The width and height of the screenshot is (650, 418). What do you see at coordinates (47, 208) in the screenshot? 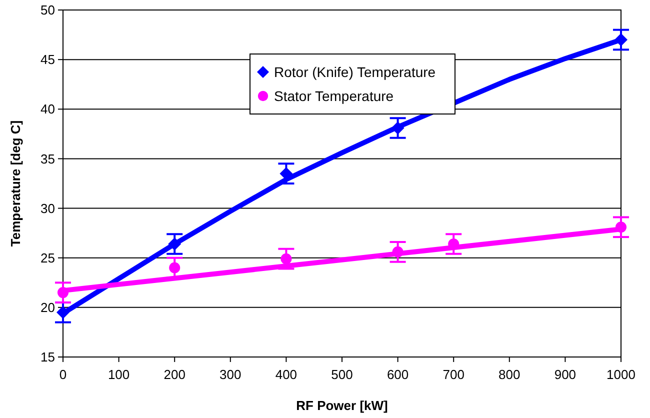
I see `y-tick-label: 30` at bounding box center [47, 208].